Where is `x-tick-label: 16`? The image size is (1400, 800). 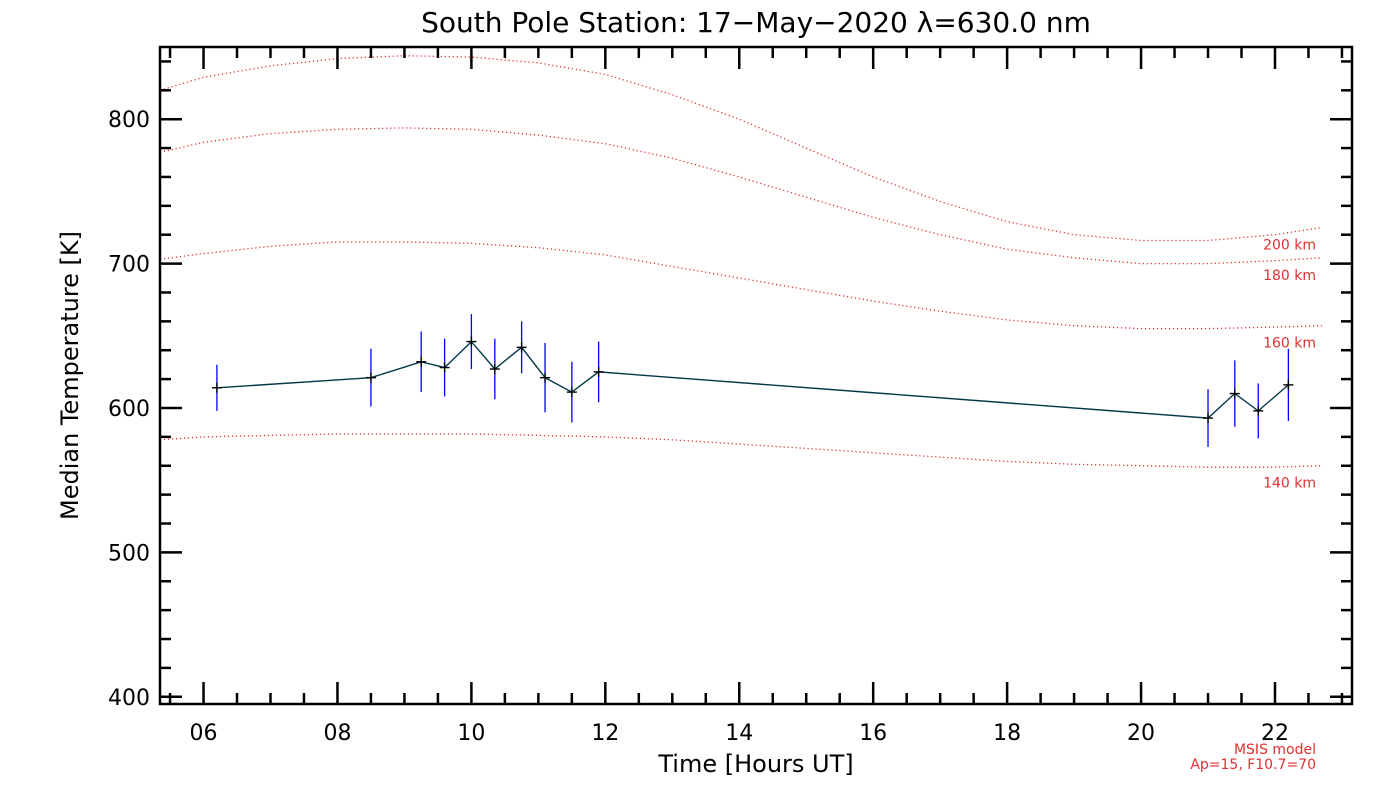
x-tick-label: 16 is located at coordinates (873, 733).